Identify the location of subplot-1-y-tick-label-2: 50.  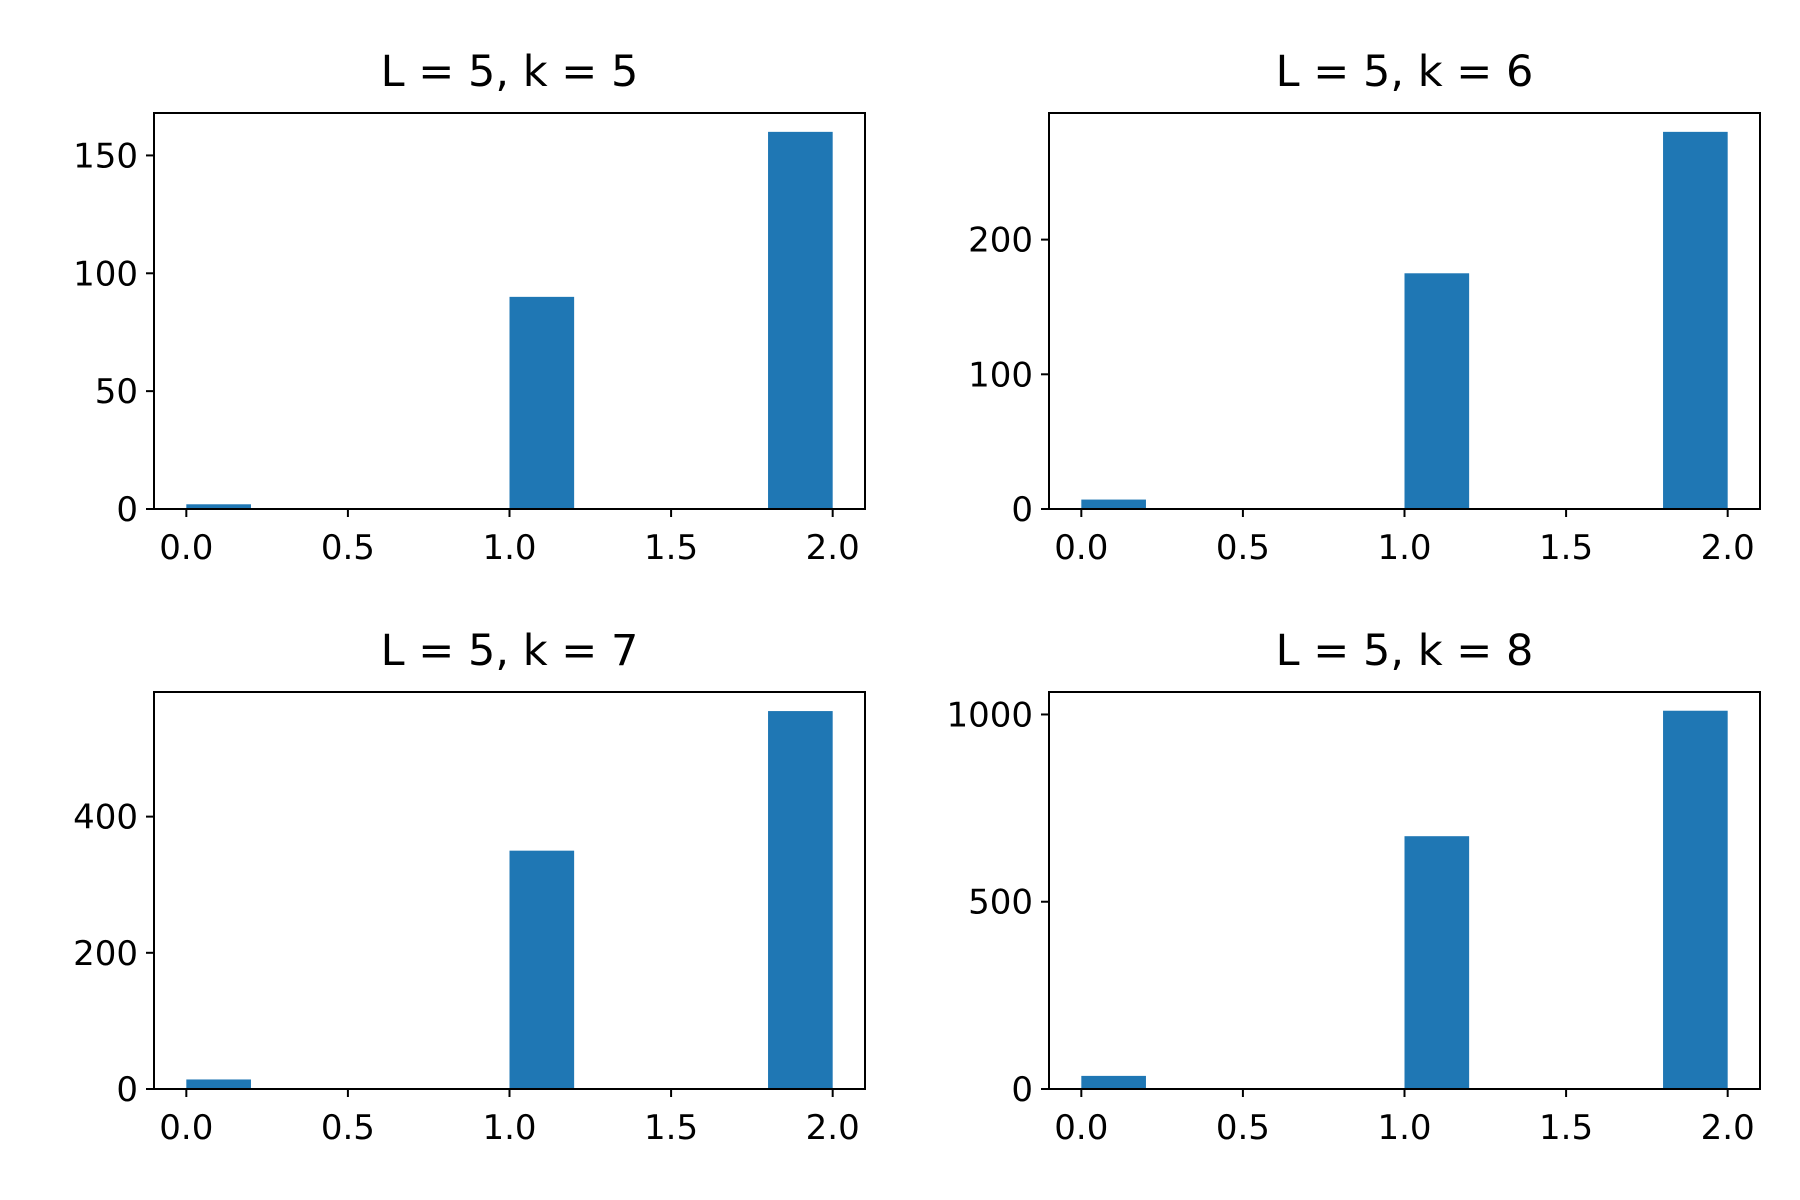
(116, 392).